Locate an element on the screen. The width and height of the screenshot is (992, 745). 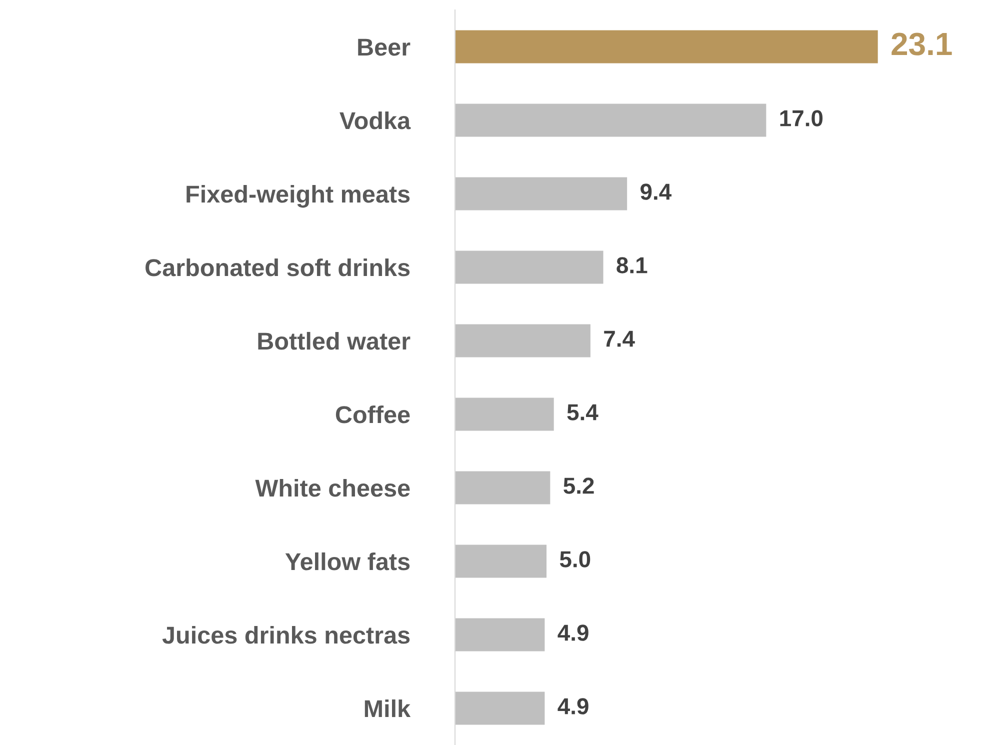
data-label: 23.1 is located at coordinates (922, 44).